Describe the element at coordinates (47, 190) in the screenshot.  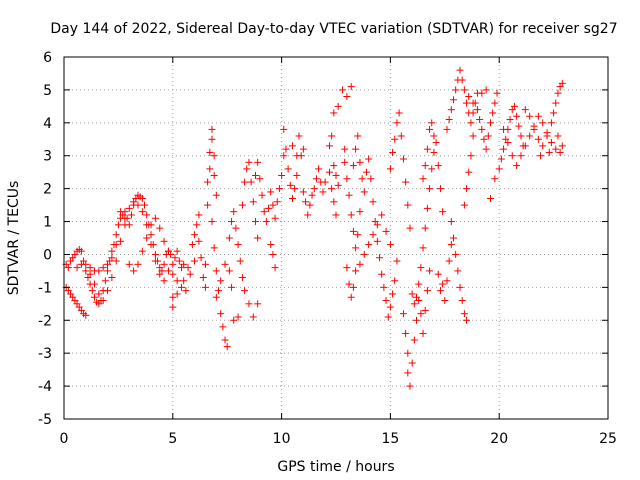
I see `y-tick-label: 2` at that location.